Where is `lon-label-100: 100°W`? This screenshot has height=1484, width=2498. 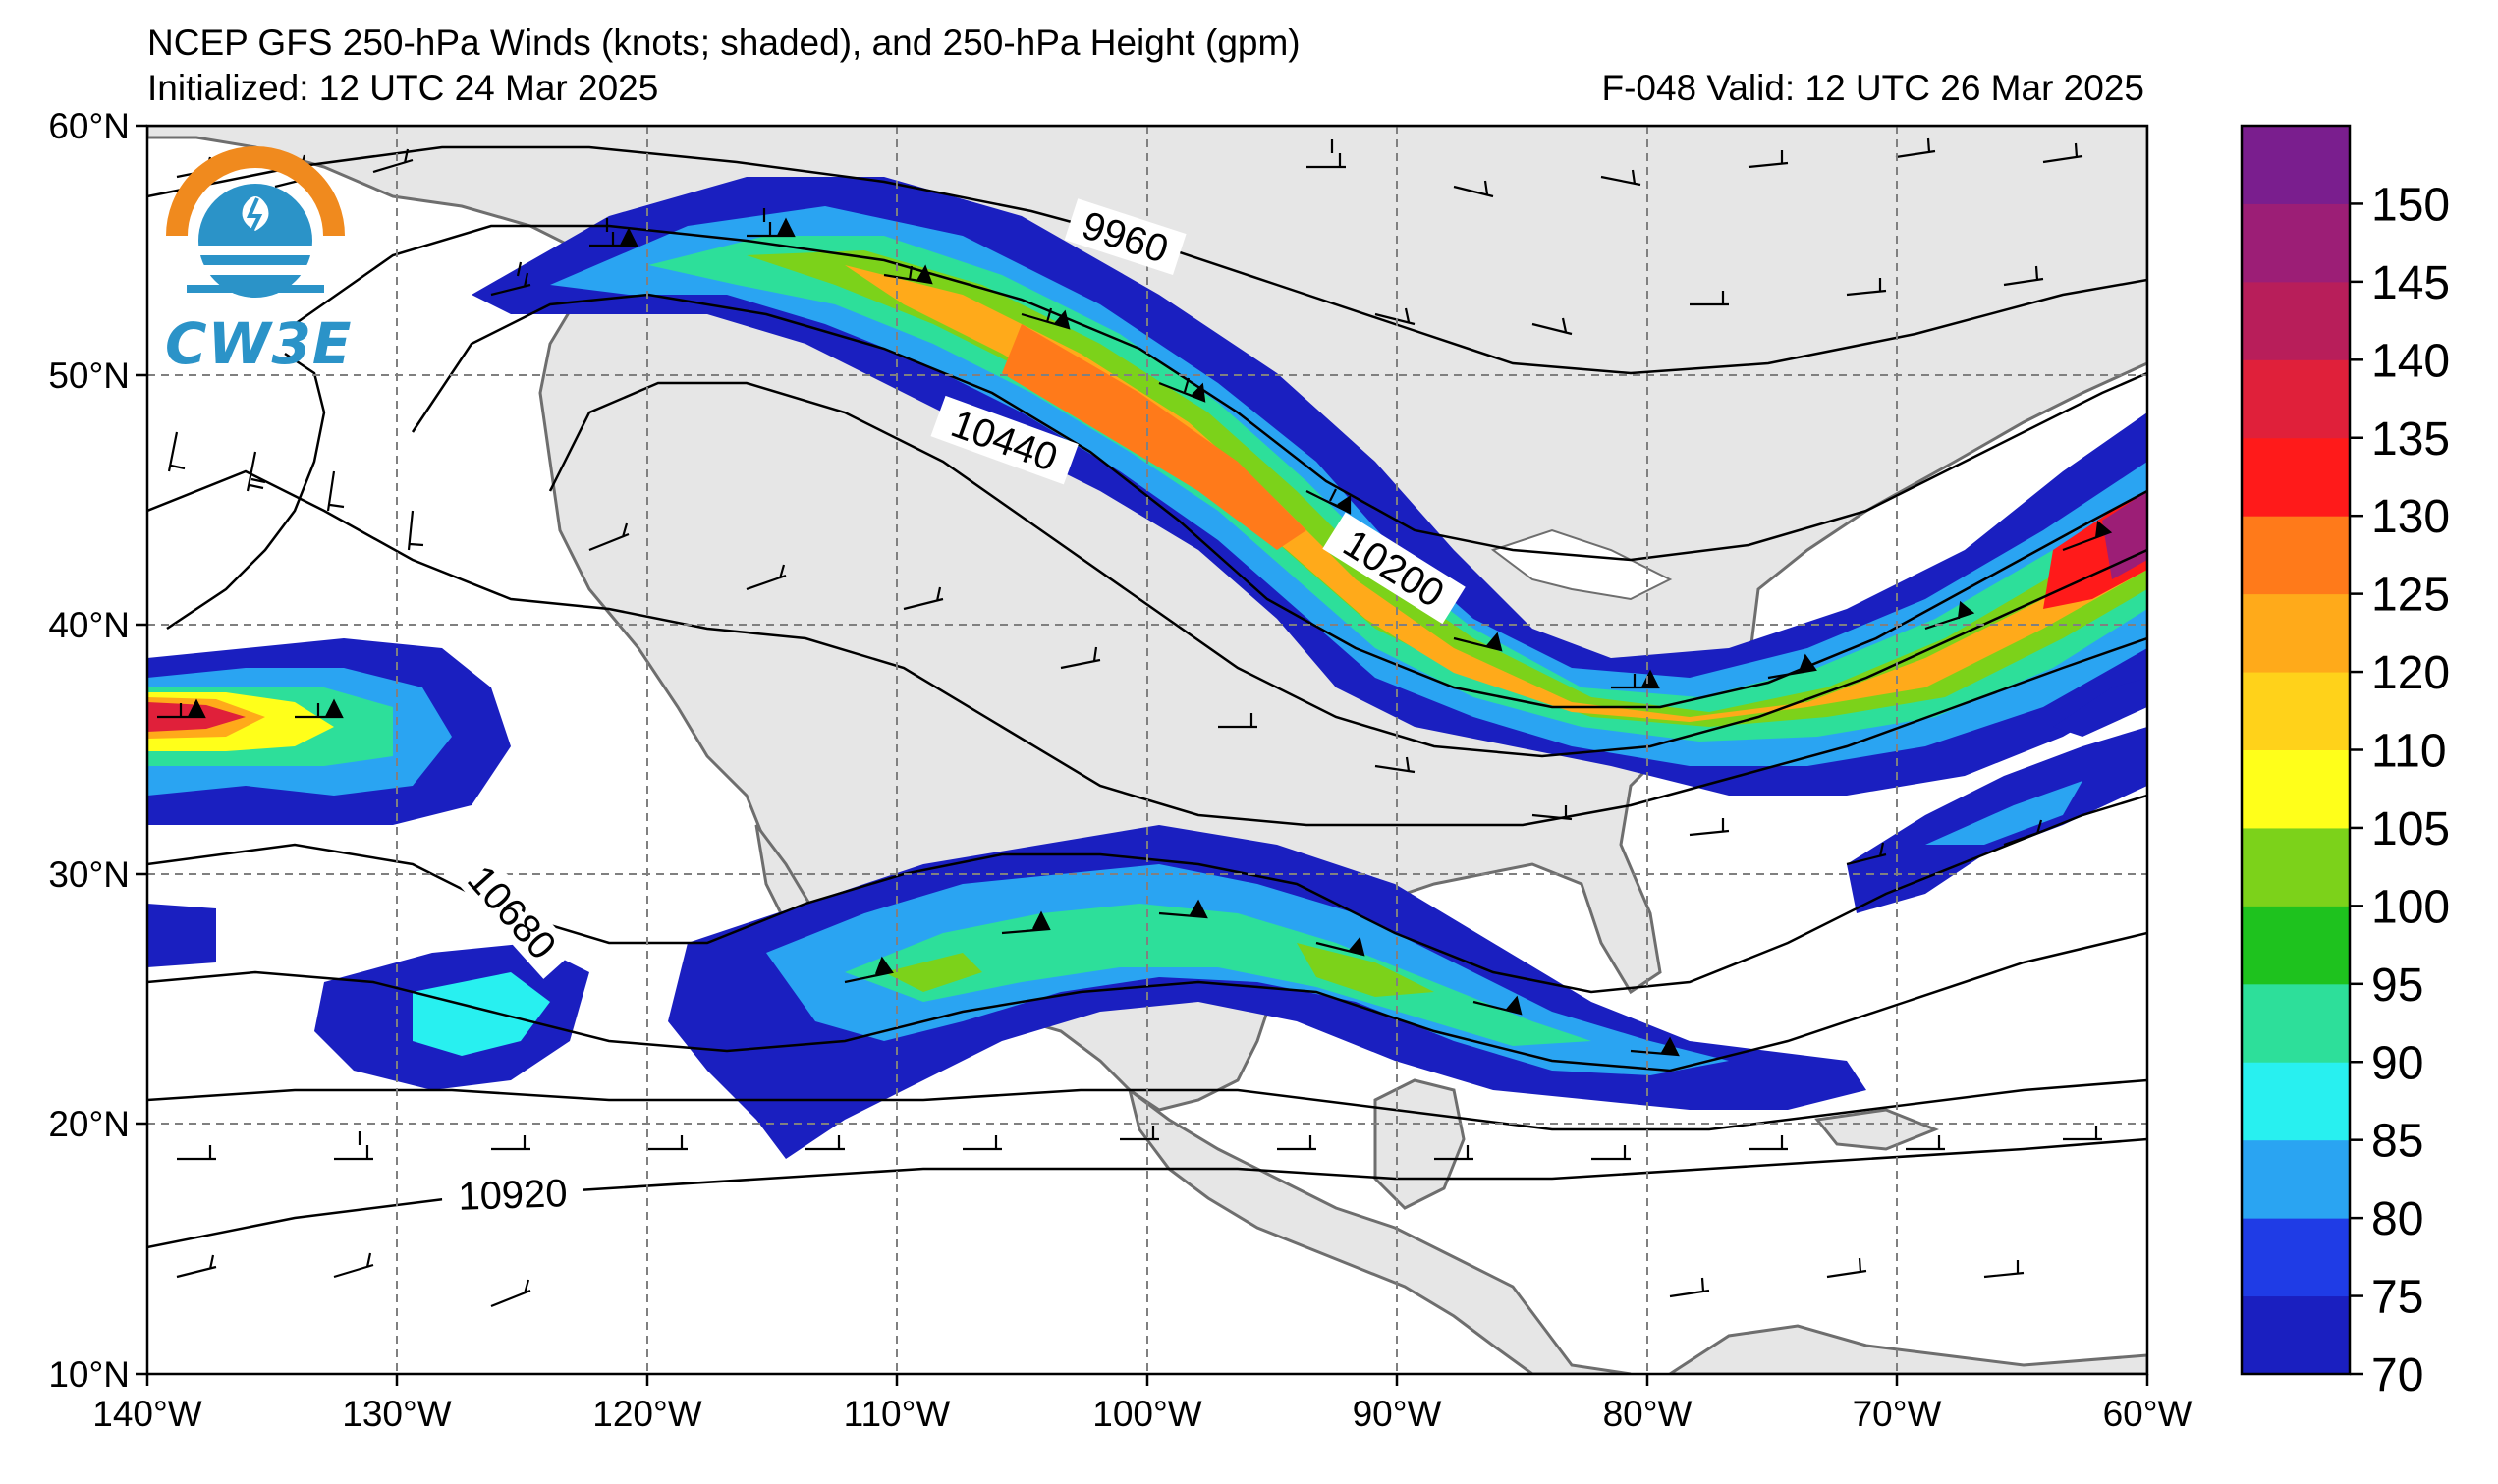
lon-label-100: 100°W is located at coordinates (1147, 1414).